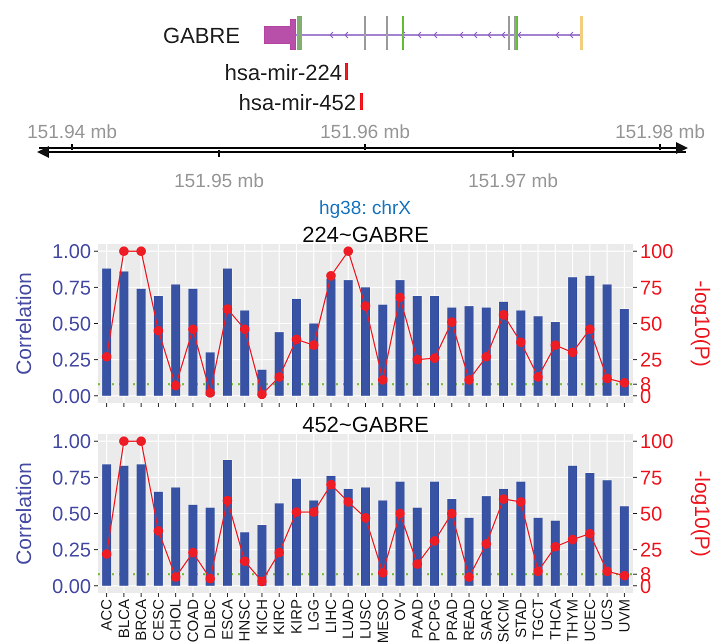 This screenshot has height=644, width=712. What do you see at coordinates (72, 132) in the screenshot?
I see `text: 151.94 mb` at bounding box center [72, 132].